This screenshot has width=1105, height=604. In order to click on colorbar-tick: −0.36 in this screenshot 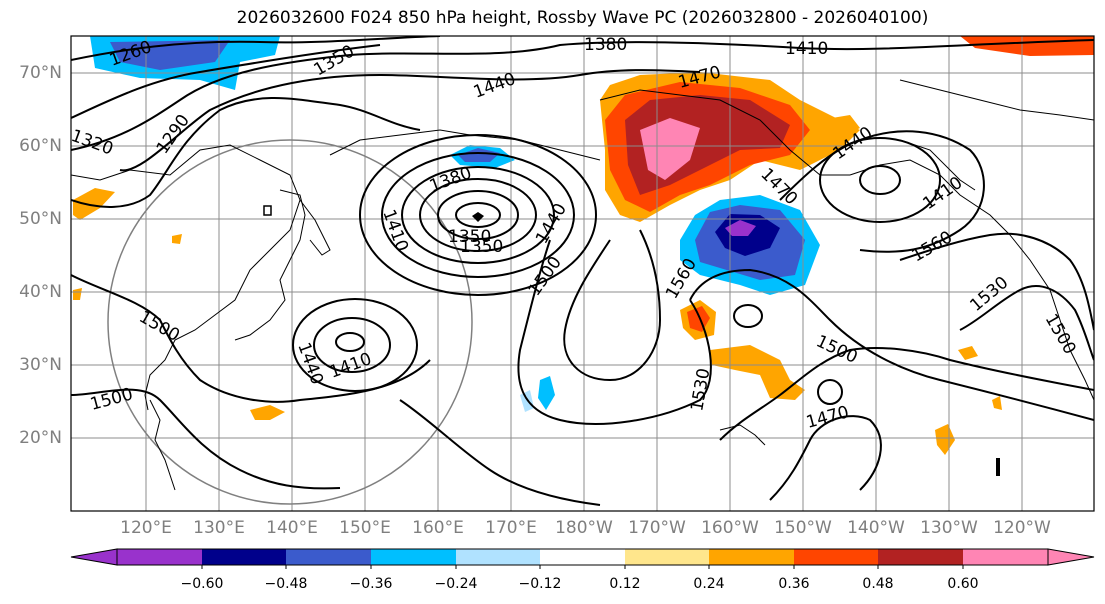, I will do `click(371, 584)`.